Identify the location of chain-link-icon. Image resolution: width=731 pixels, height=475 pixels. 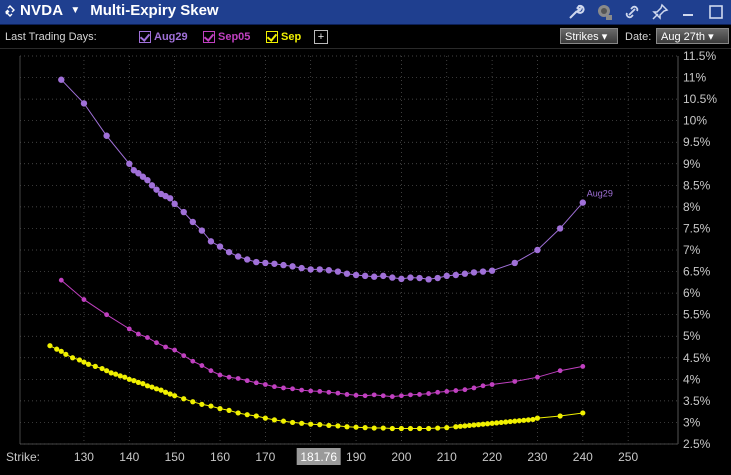
(632, 12).